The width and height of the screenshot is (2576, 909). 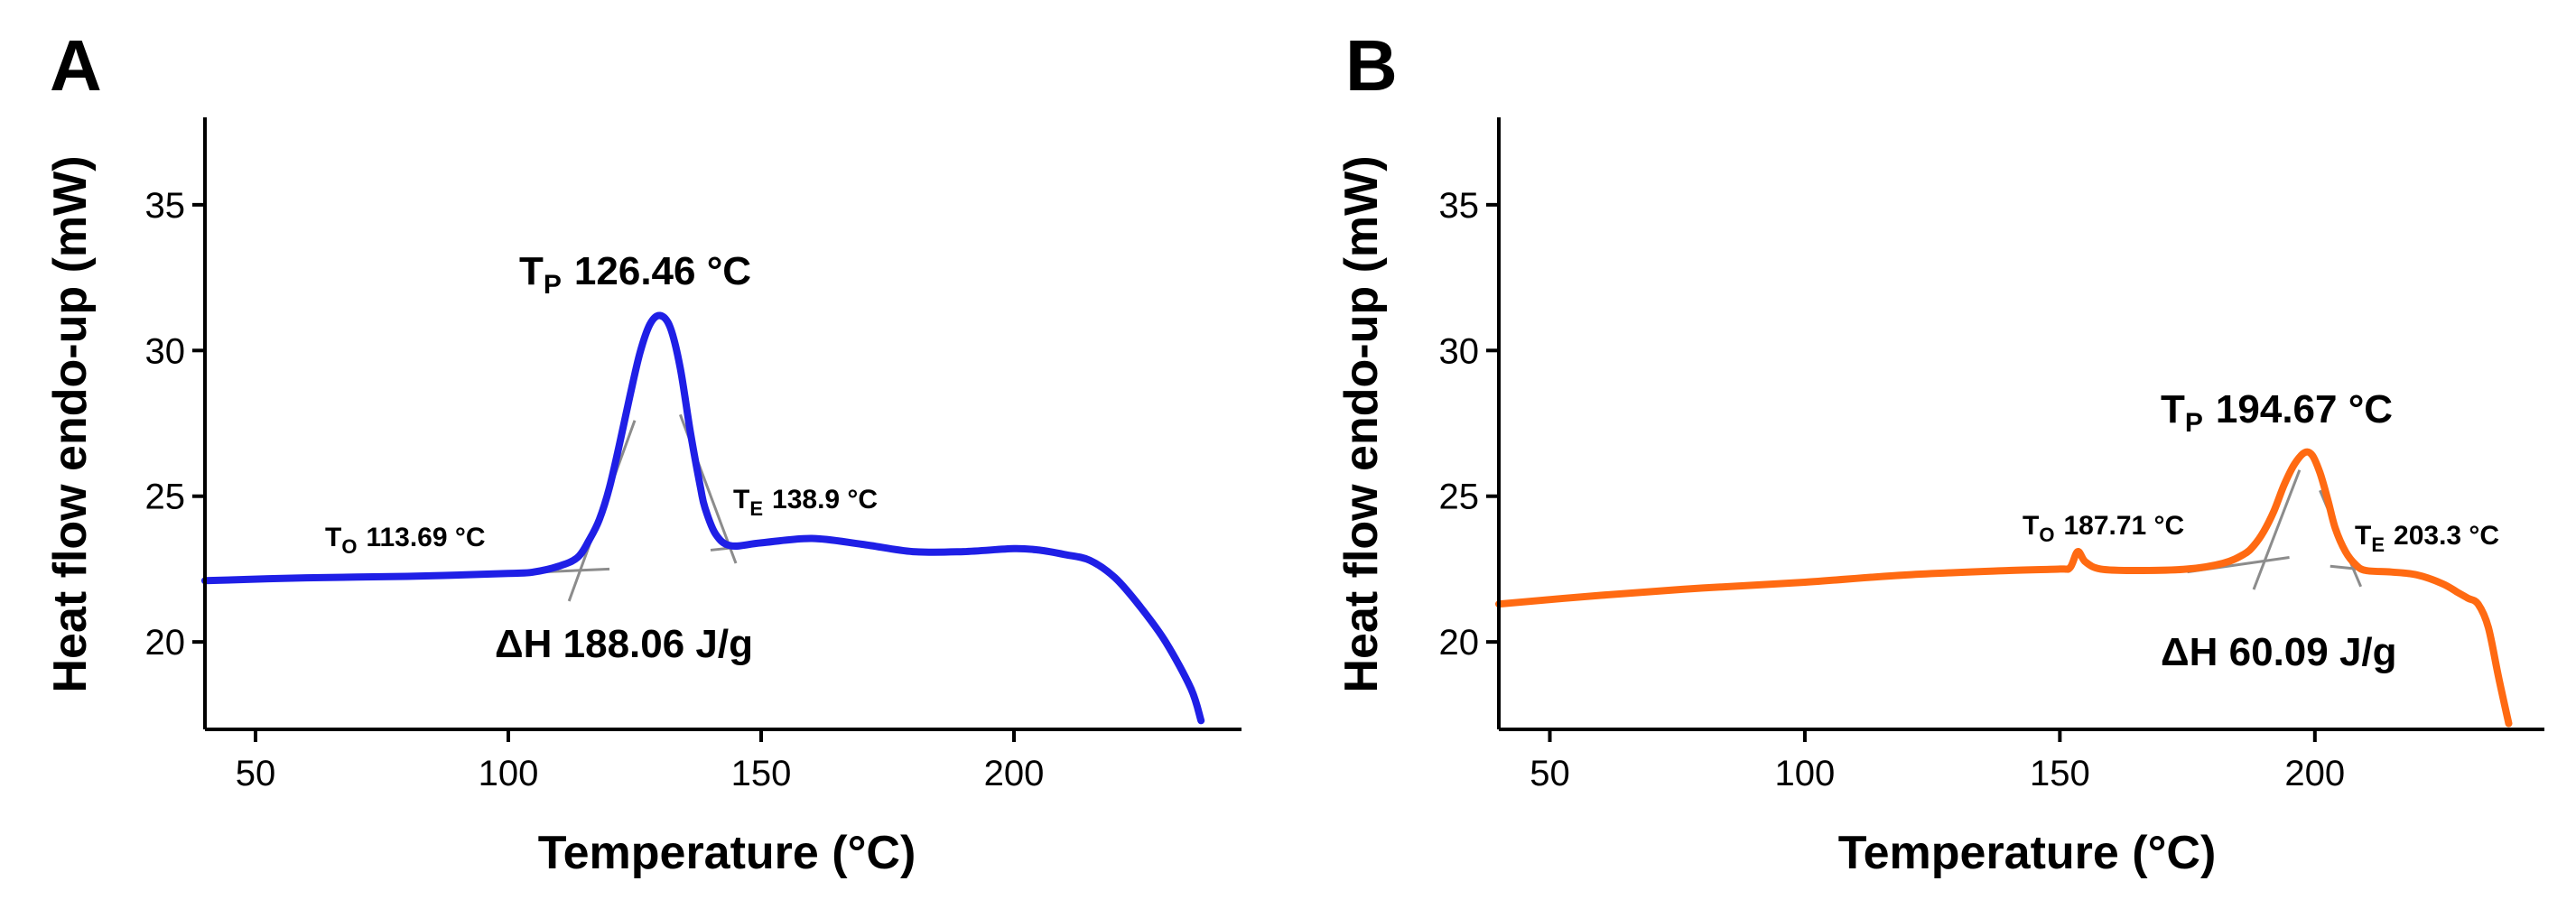 What do you see at coordinates (805, 502) in the screenshot?
I see `panel-a-endset-annotation: TE 138.9 °C` at bounding box center [805, 502].